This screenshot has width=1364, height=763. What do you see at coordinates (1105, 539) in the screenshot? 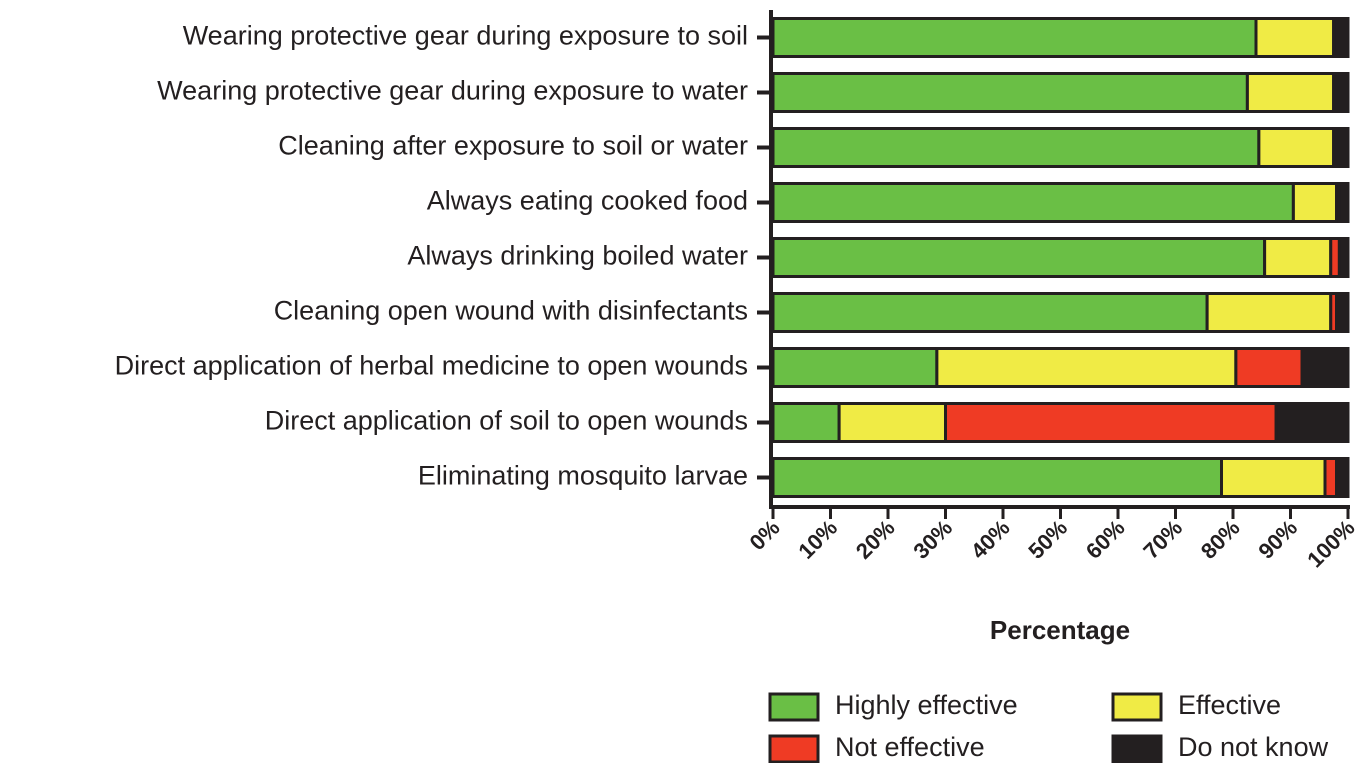
I see `x-tick-label: 60%` at bounding box center [1105, 539].